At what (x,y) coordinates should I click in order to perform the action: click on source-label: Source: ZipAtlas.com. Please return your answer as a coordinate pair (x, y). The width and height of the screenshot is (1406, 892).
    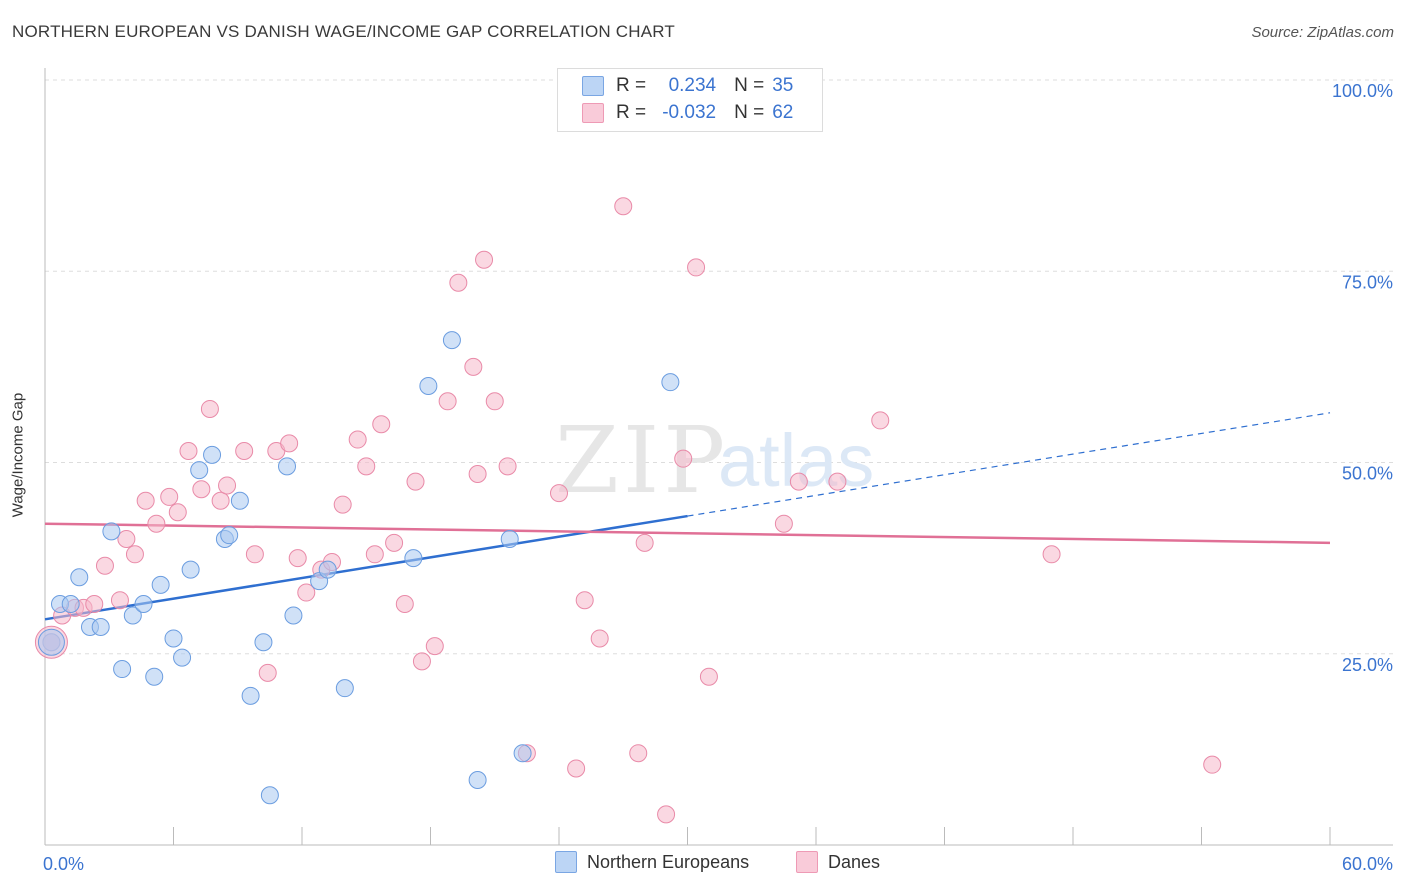
    Looking at the image, I should click on (1322, 32).